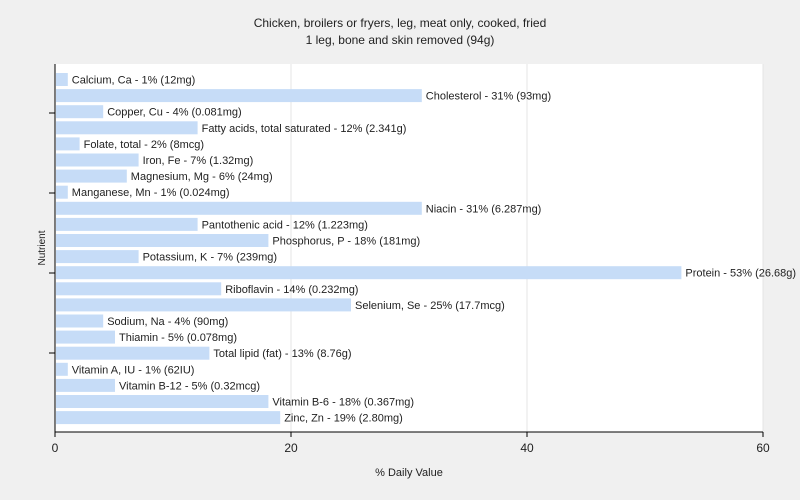 The width and height of the screenshot is (800, 500). What do you see at coordinates (144, 145) in the screenshot?
I see `bar-label: Folate, total - 2% (8mcg)` at bounding box center [144, 145].